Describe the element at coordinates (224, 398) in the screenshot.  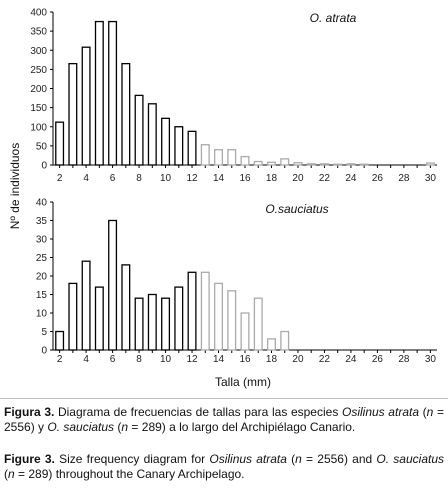
I see `separator-line` at that location.